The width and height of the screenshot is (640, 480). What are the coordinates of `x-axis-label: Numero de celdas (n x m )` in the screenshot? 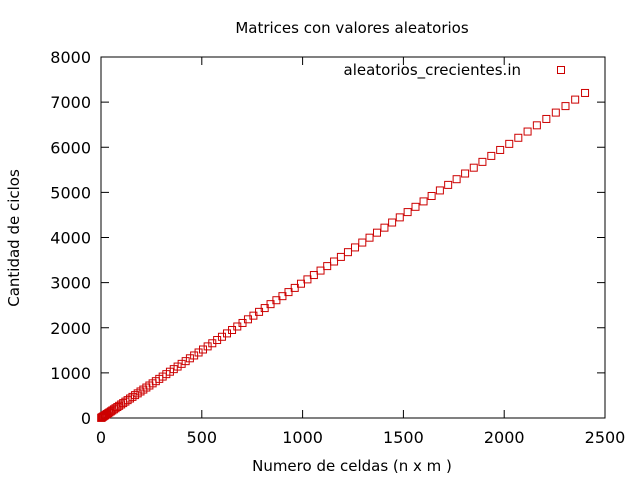 It's located at (352, 466).